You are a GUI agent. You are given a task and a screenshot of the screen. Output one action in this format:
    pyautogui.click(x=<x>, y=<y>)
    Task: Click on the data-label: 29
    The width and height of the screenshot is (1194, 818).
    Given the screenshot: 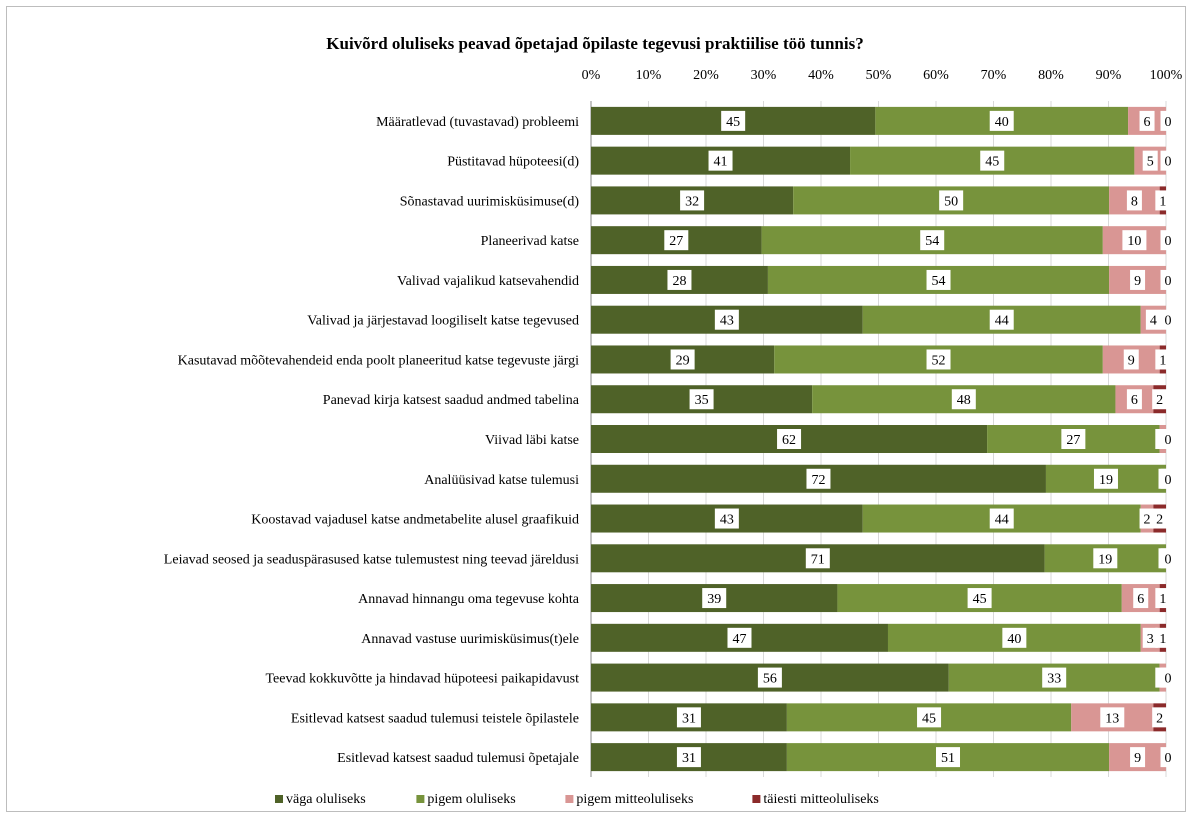 What is the action you would take?
    pyautogui.click(x=683, y=360)
    